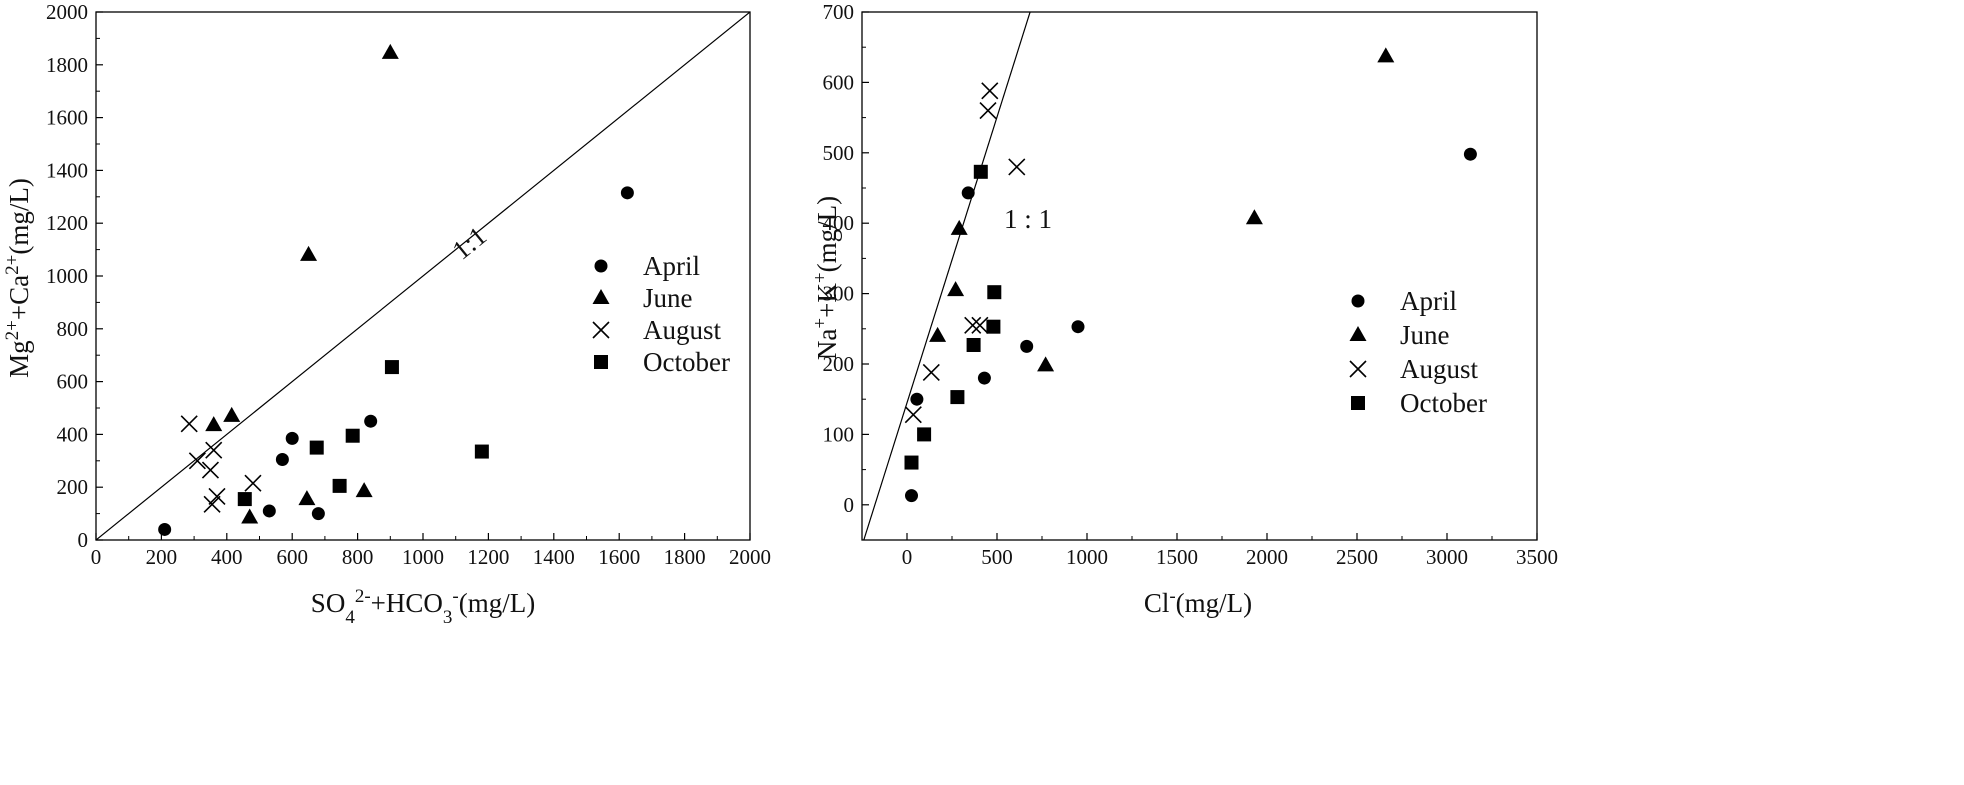 This screenshot has width=1964, height=785. Describe the element at coordinates (1357, 557) in the screenshot. I see `x-tick-label: 2500` at that location.